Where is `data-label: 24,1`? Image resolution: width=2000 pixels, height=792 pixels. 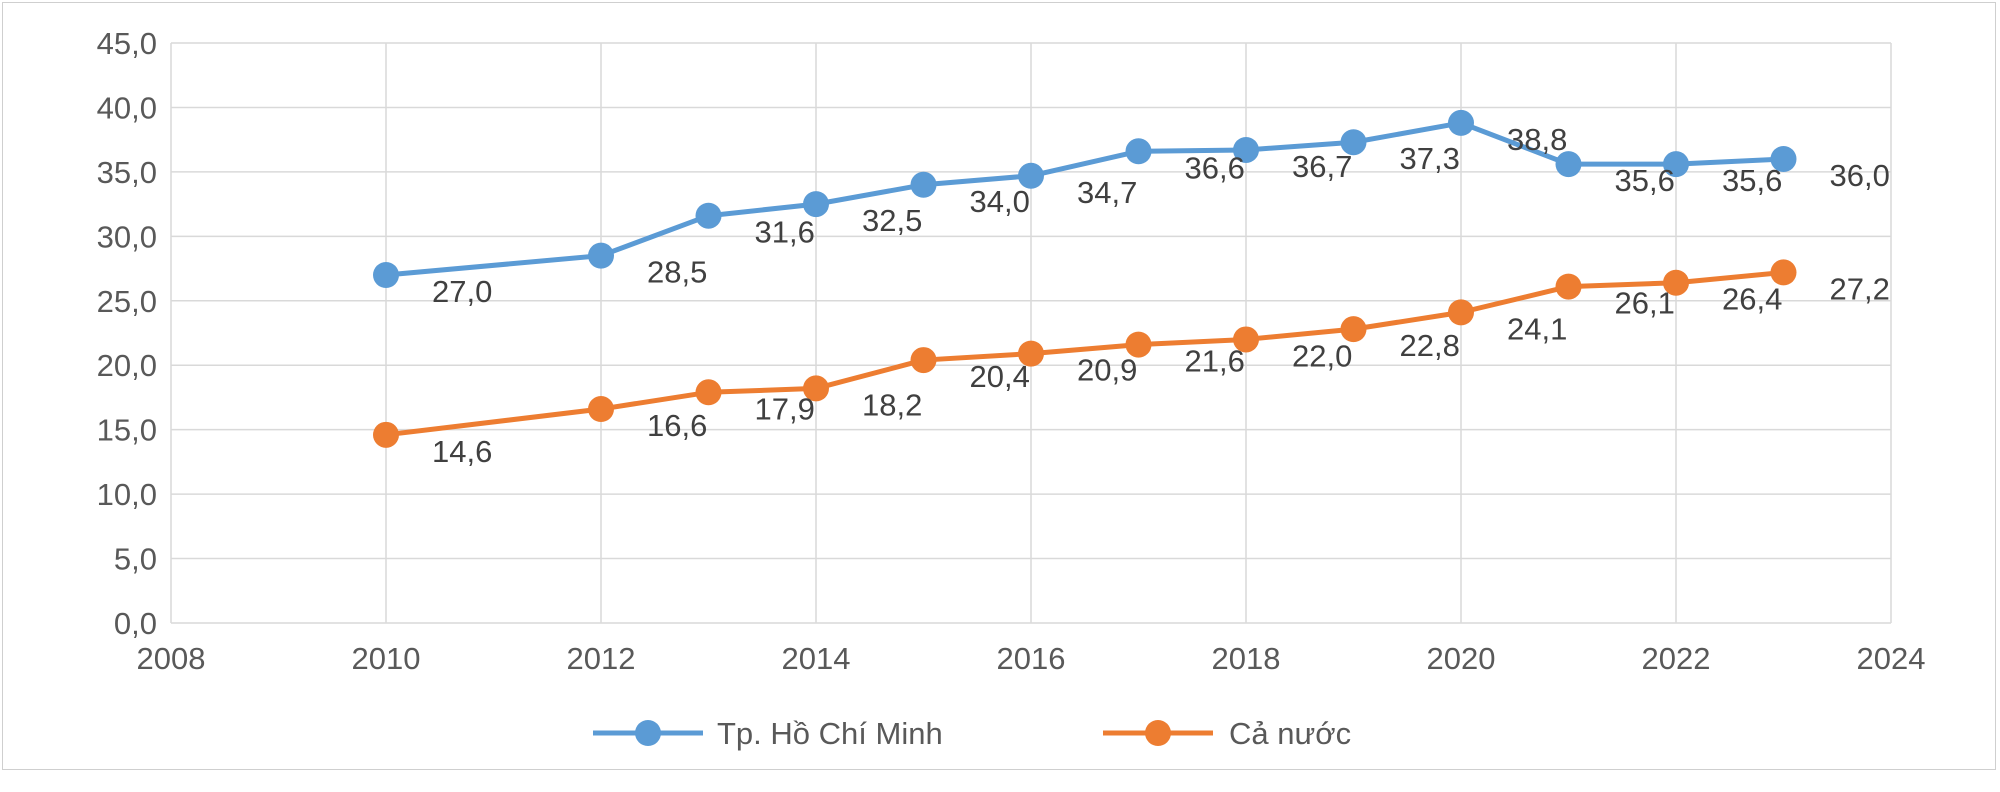 data-label: 24,1 is located at coordinates (1537, 328).